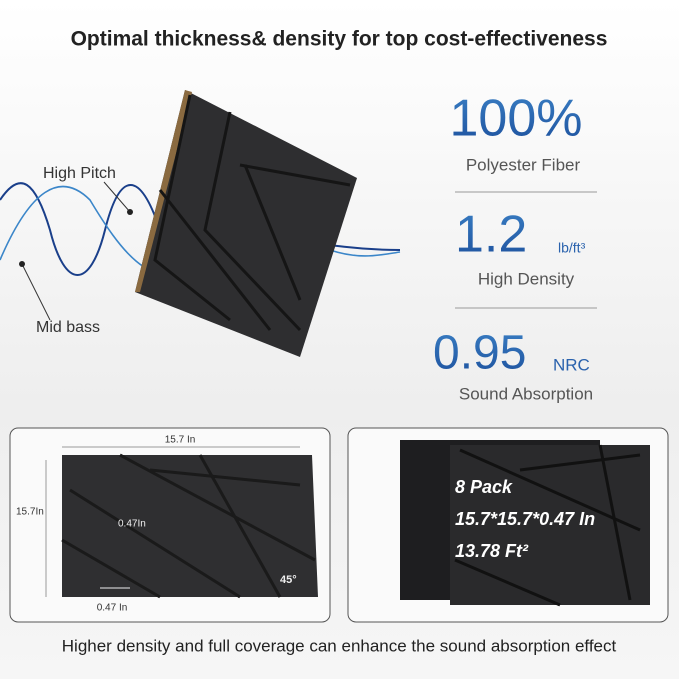 The image size is (679, 679). Describe the element at coordinates (491, 235) in the screenshot. I see `stat-value: 1.2` at that location.